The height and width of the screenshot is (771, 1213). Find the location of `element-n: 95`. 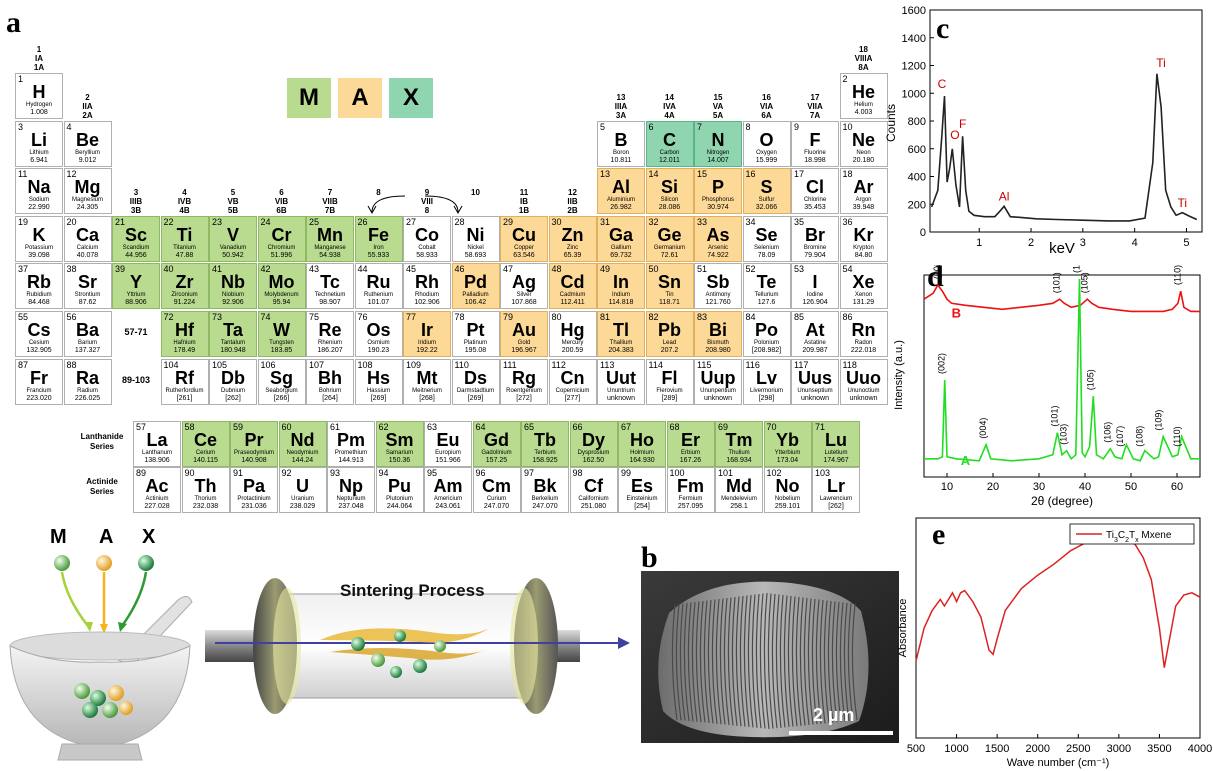

element-n: 95 is located at coordinates (432, 473).